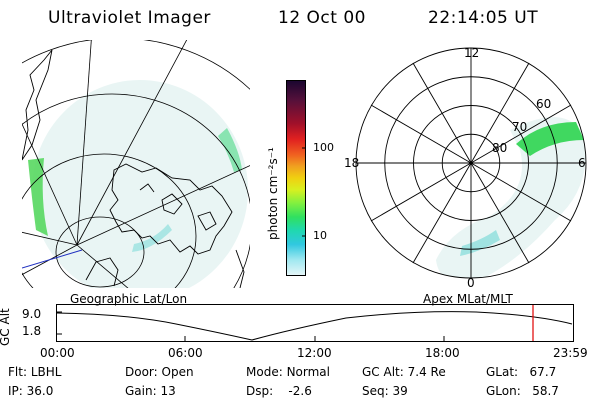 The image size is (600, 400). Describe the element at coordinates (323, 147) in the screenshot. I see `colorbar-tick-100: 100` at that location.